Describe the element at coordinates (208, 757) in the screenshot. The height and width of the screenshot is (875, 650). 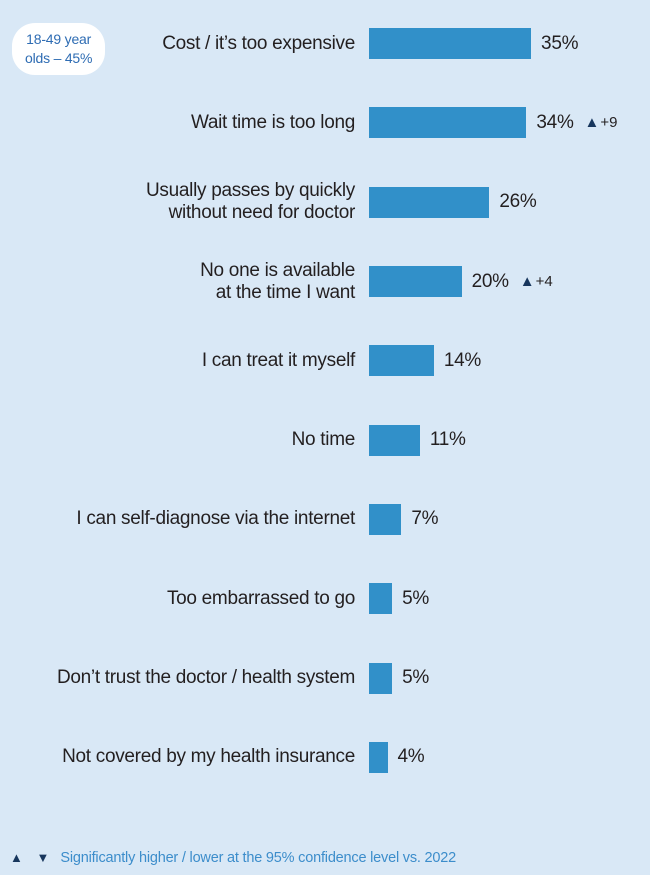
I see `category-label: Not covered by my health insurance` at that location.